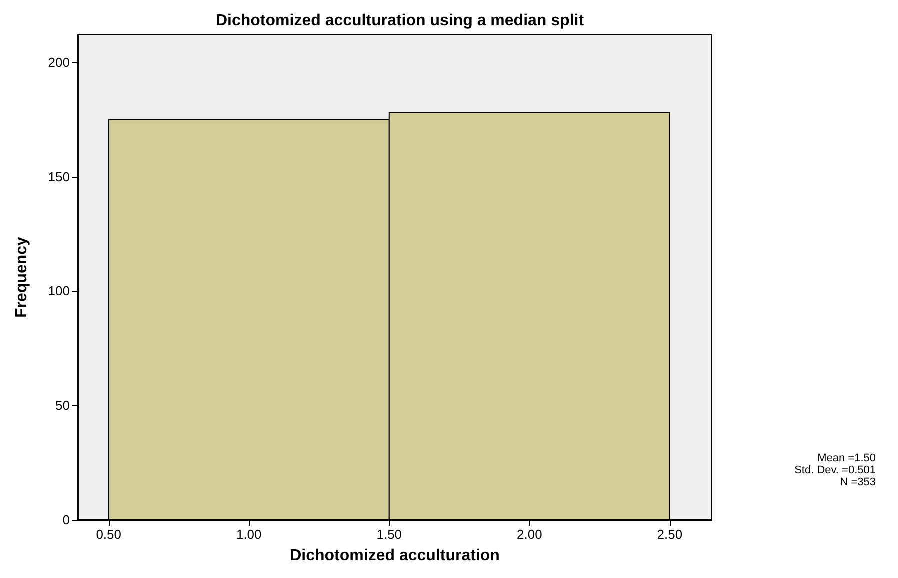  I want to click on text: Std. Dev. =0.501, so click(835, 470).